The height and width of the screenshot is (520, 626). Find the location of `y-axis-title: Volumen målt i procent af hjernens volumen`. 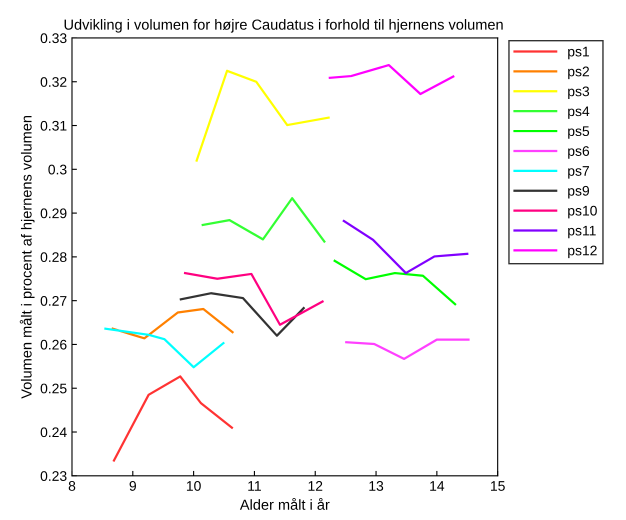

y-axis-title: Volumen målt i procent af hjernens volumen is located at coordinates (27, 257).